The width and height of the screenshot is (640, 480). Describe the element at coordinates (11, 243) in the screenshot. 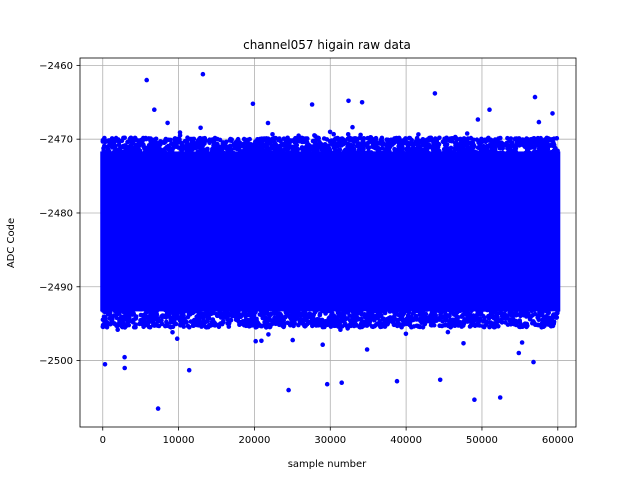

I see `y-axis-label: ADC Code` at that location.